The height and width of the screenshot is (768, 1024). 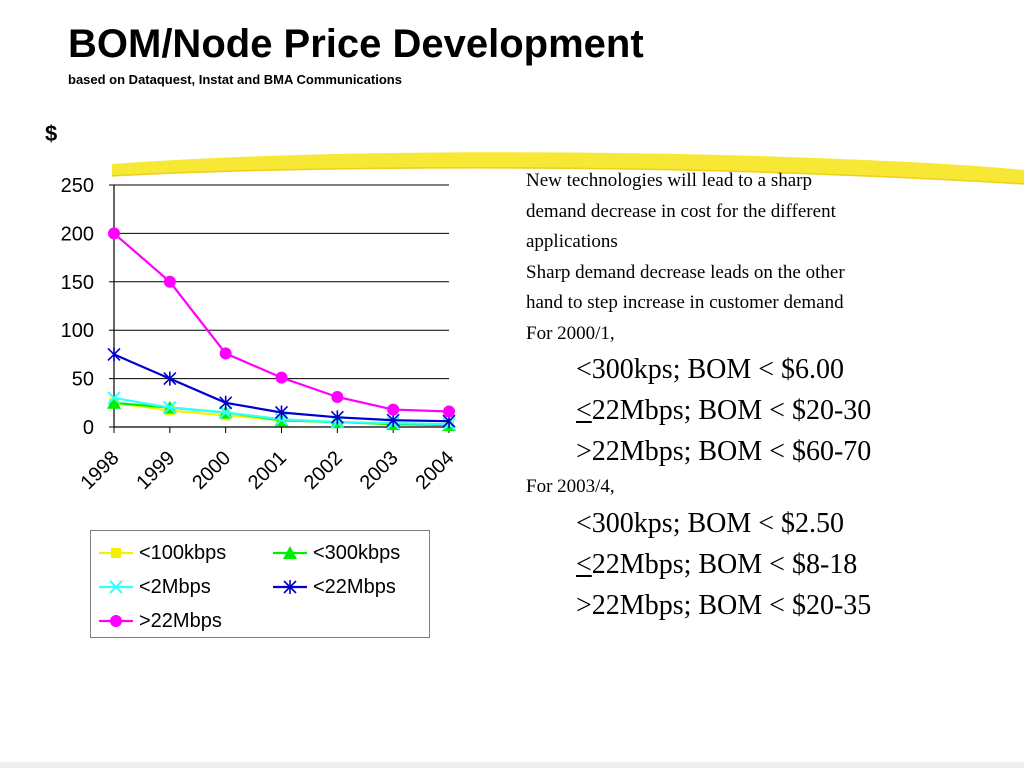 I want to click on legend-label: <22Mbps, so click(x=354, y=586).